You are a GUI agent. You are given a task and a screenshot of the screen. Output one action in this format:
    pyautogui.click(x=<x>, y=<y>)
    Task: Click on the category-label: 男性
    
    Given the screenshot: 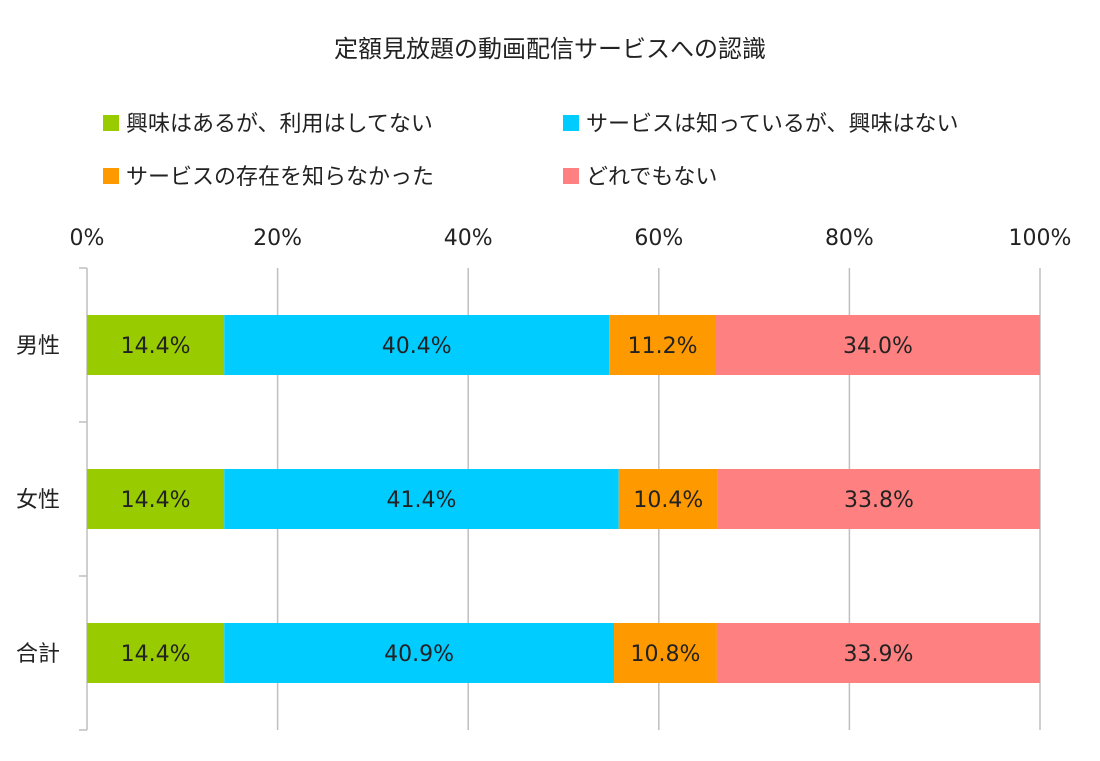 What is the action you would take?
    pyautogui.click(x=38, y=346)
    